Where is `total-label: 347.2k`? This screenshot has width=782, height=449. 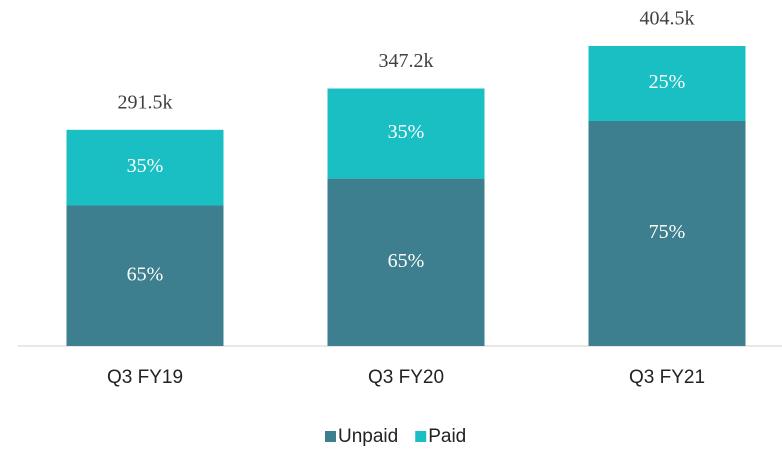
total-label: 347.2k is located at coordinates (406, 61).